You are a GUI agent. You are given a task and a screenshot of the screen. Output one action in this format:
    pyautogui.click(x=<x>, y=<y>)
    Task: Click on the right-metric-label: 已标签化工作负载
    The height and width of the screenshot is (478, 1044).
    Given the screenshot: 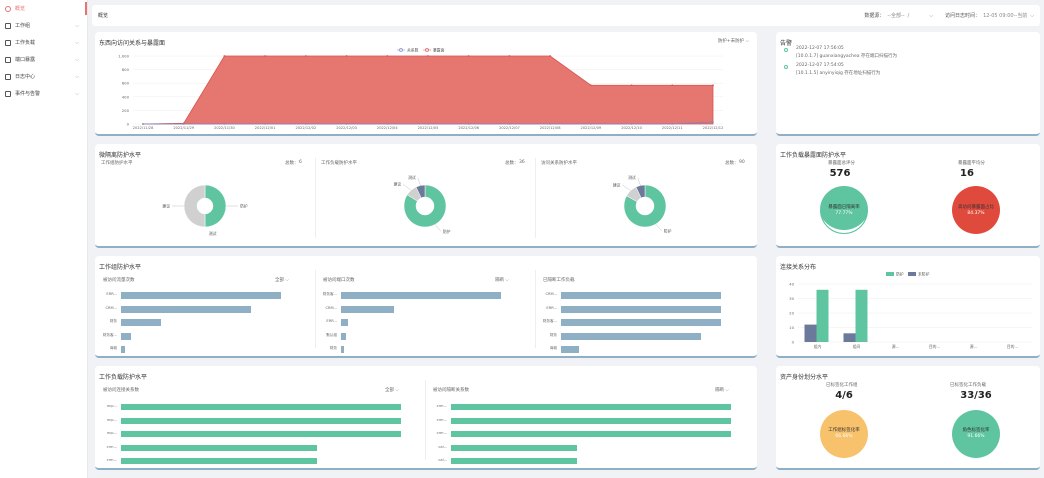 What is the action you would take?
    pyautogui.click(x=968, y=385)
    